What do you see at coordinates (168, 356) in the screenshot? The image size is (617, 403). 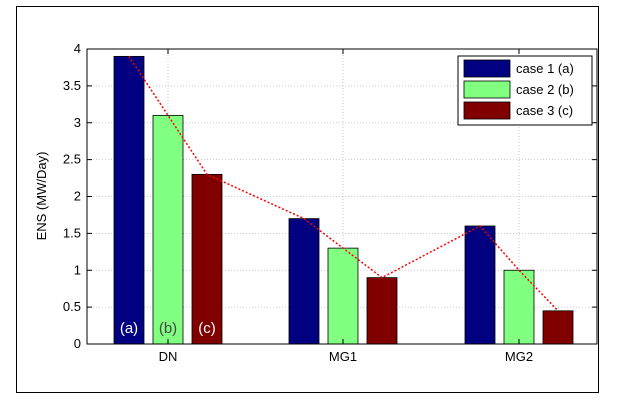 I see `x-tick-label: DN` at bounding box center [168, 356].